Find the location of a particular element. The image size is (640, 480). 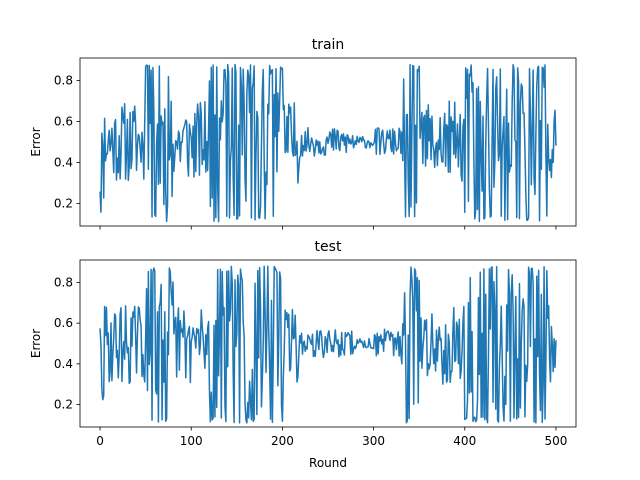

x-tick-label: 100 is located at coordinates (191, 441).